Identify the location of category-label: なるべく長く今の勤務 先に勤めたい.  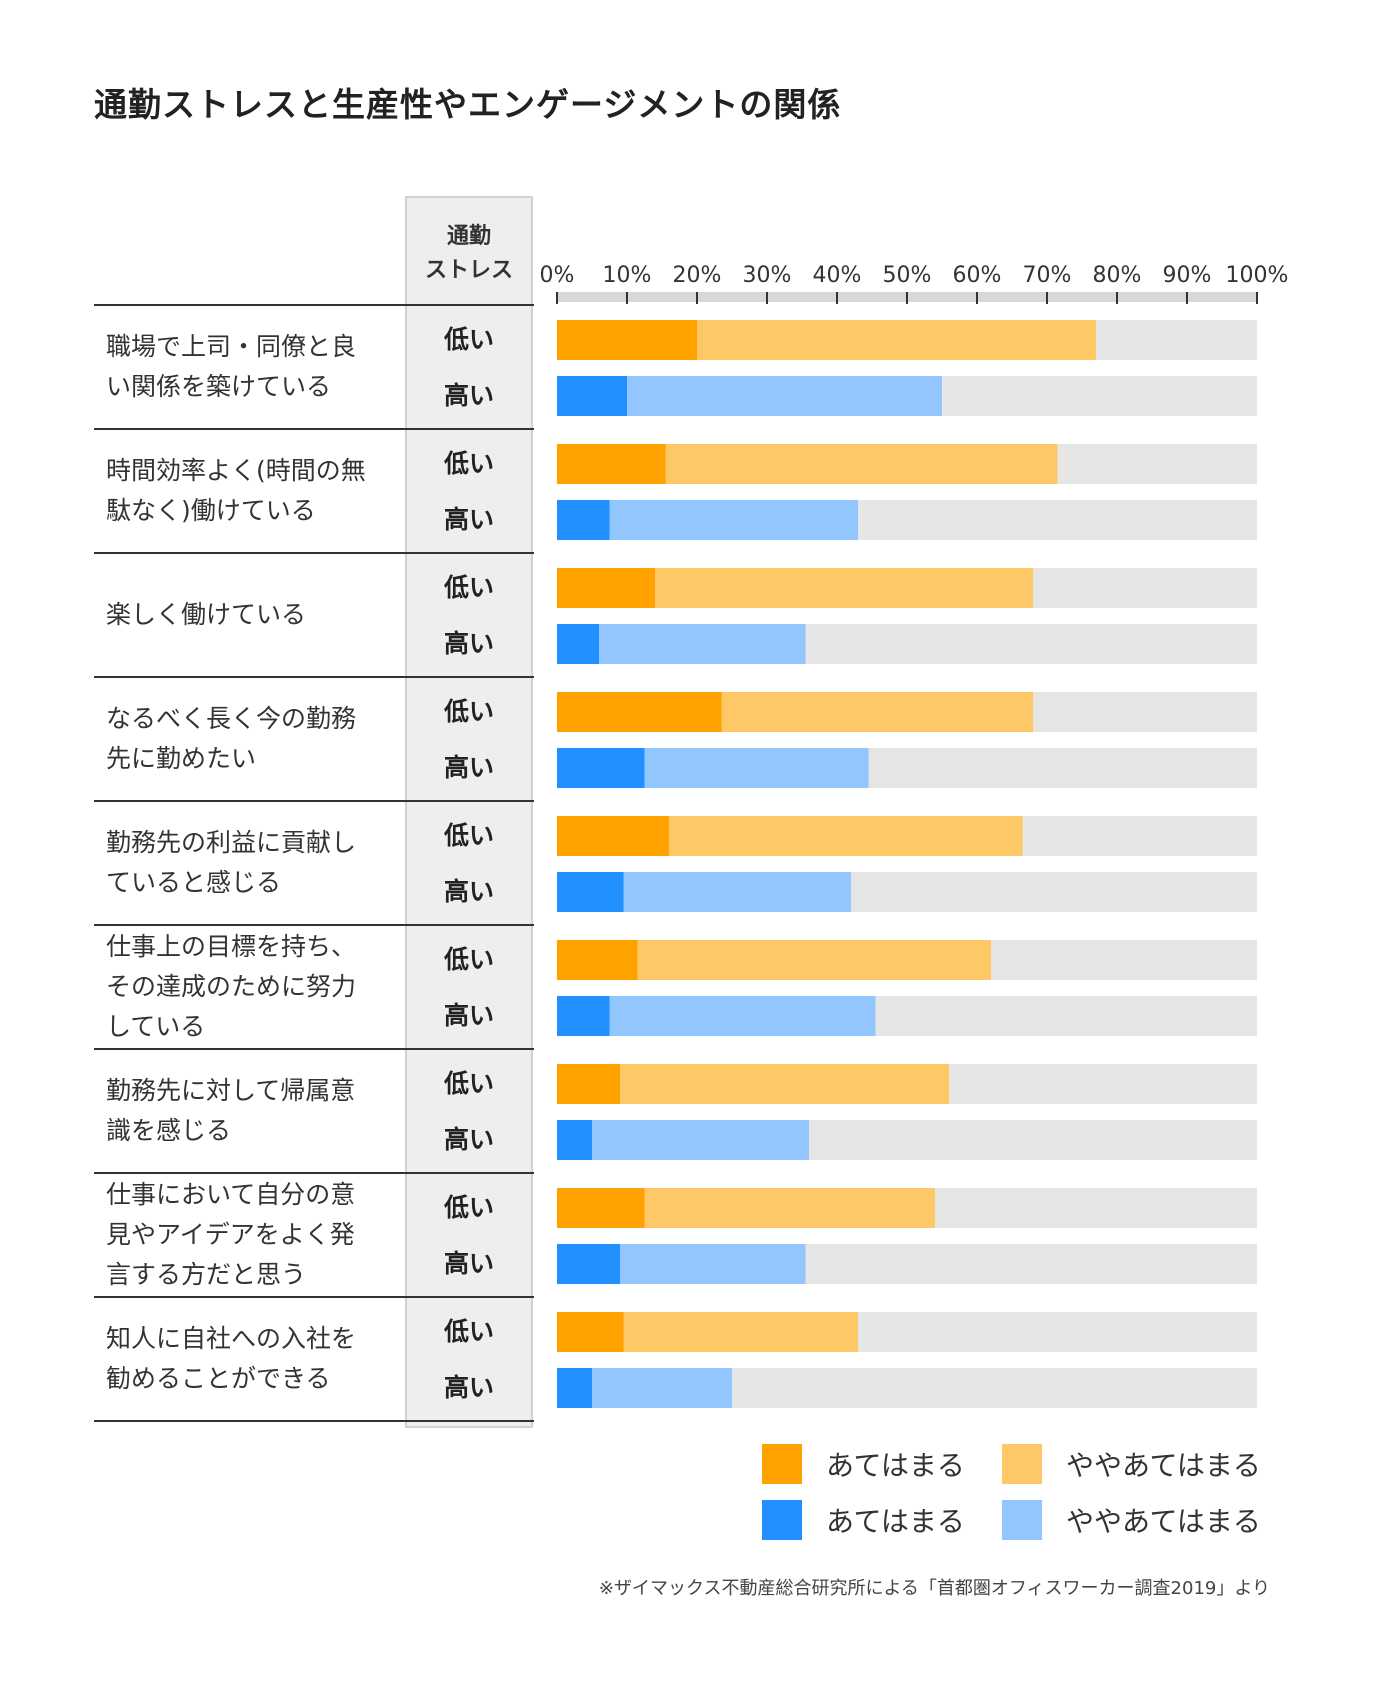
(231, 738).